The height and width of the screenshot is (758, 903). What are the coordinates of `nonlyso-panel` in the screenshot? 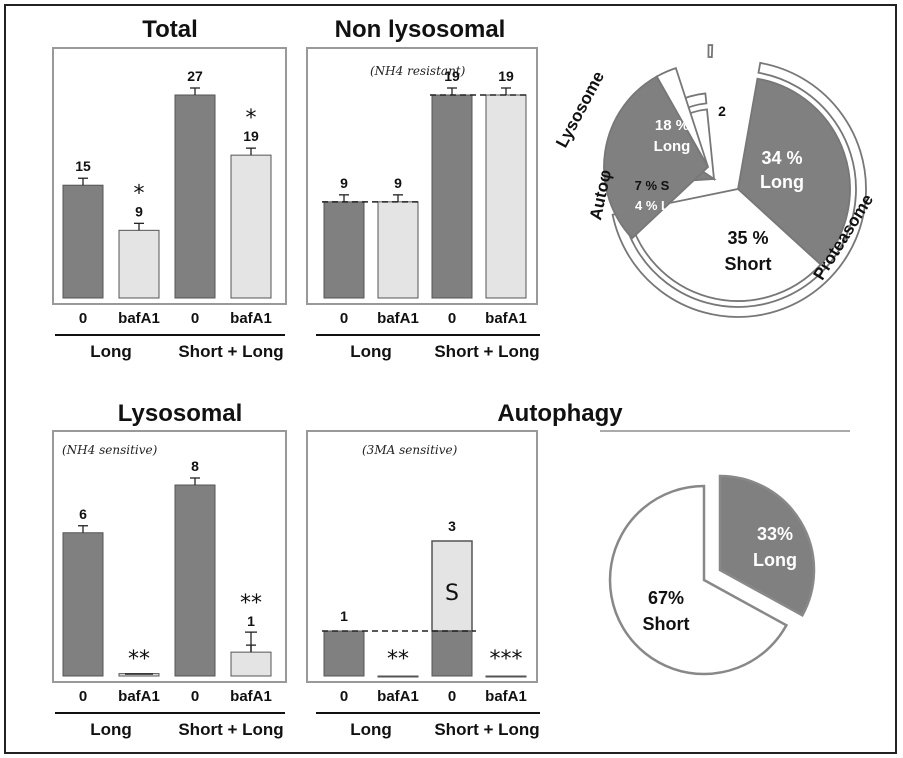 It's located at (422, 176).